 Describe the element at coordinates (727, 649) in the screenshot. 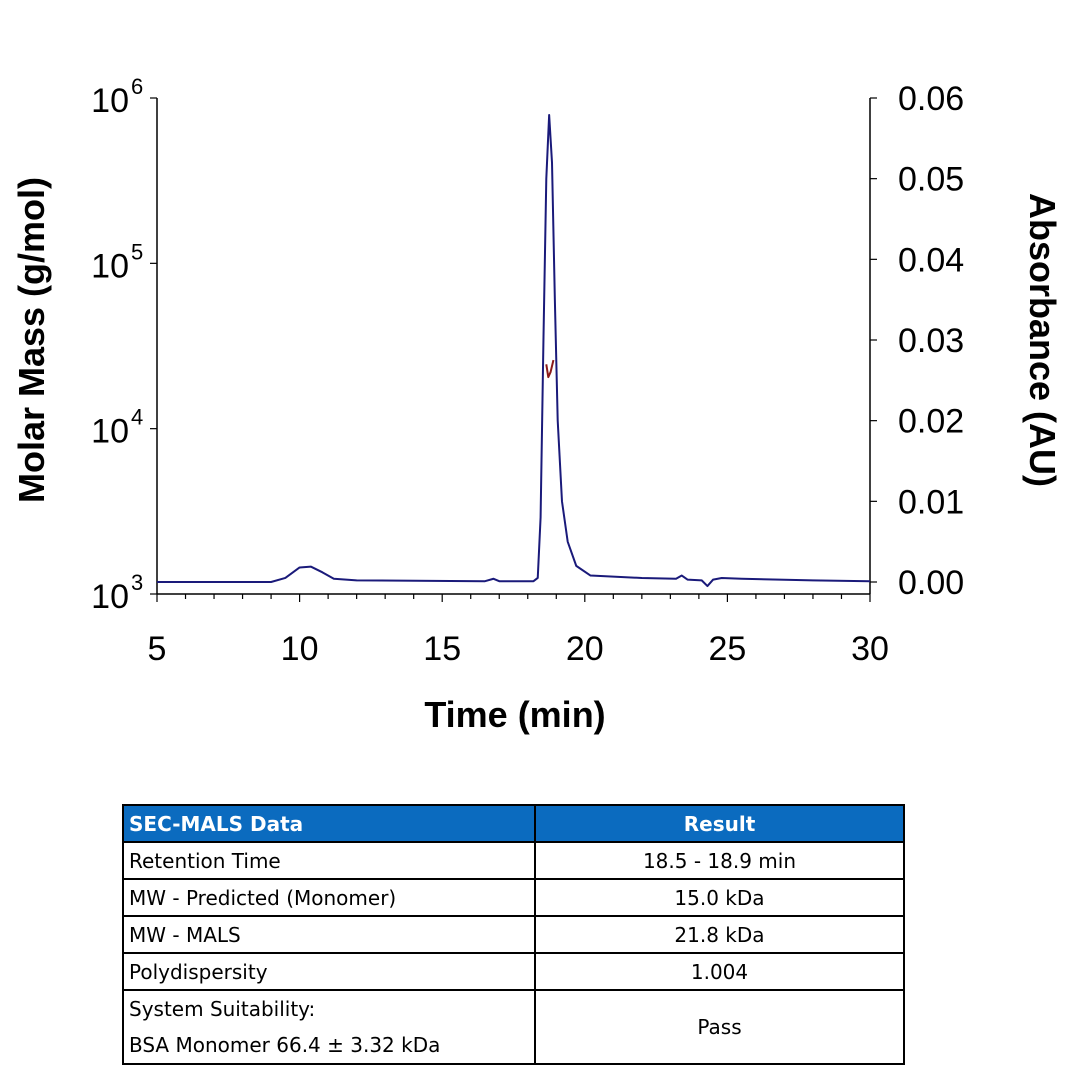

I see `x-tick-label: 25` at that location.